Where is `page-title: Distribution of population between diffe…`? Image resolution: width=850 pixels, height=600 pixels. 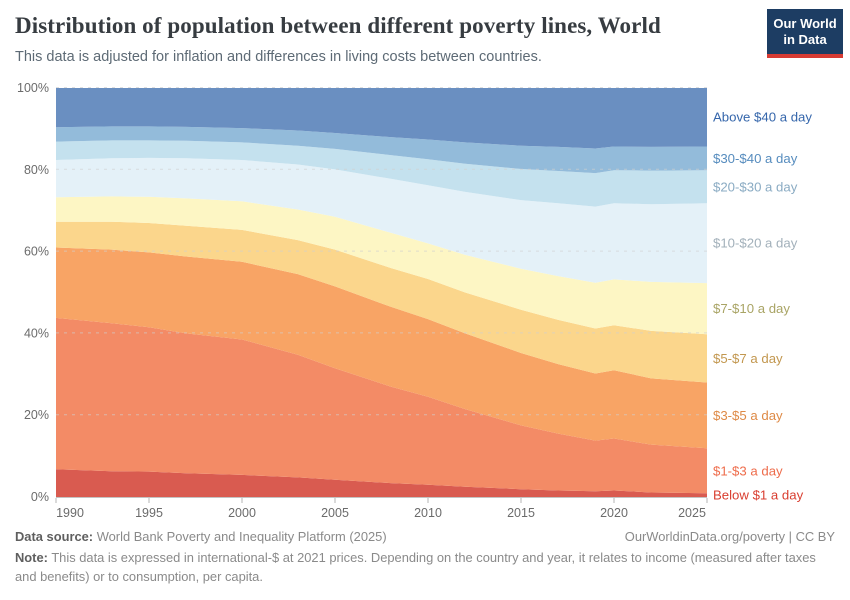 page-title: Distribution of population between diffe… is located at coordinates (338, 25).